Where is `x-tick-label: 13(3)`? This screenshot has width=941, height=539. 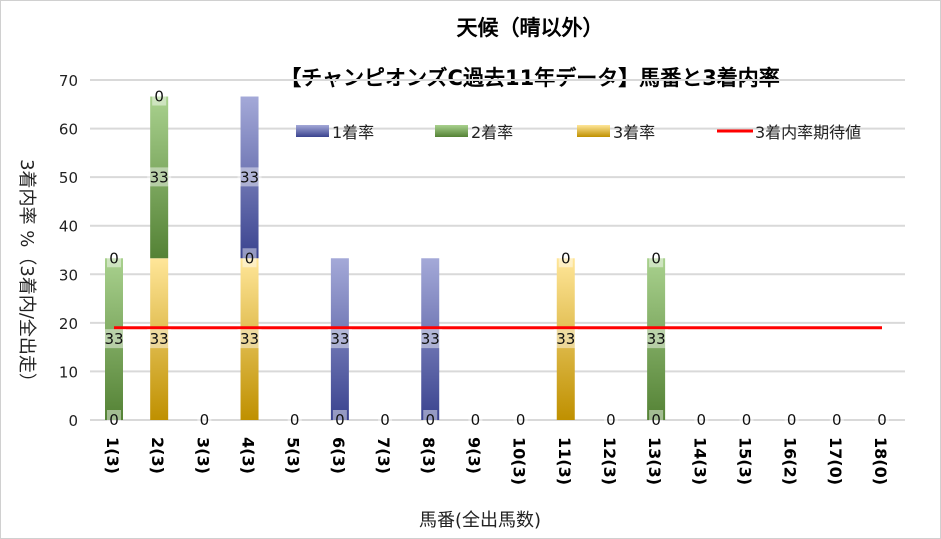
x-tick-label: 13(3) is located at coordinates (654, 461).